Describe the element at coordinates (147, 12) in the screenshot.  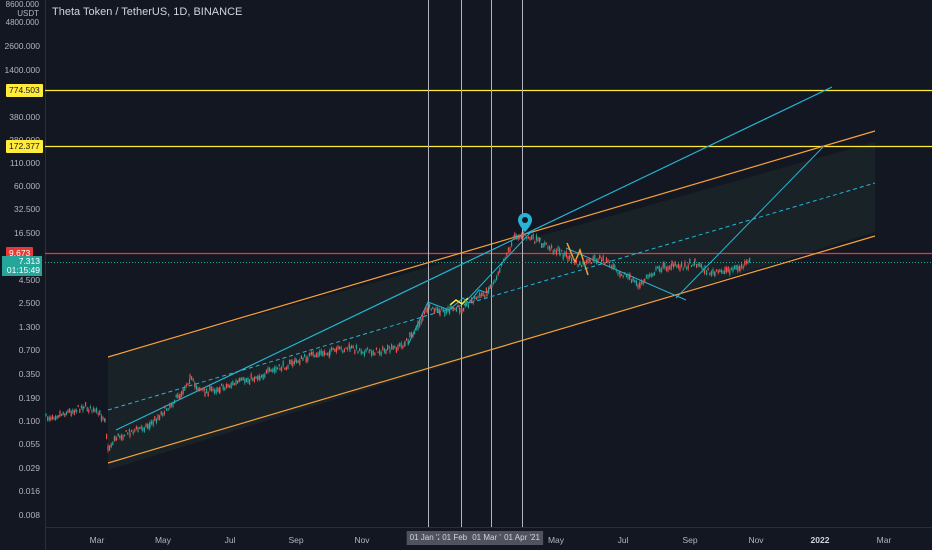
I see `symbol-title: Theta Token / TetherUS, 1D, BINANCE` at that location.